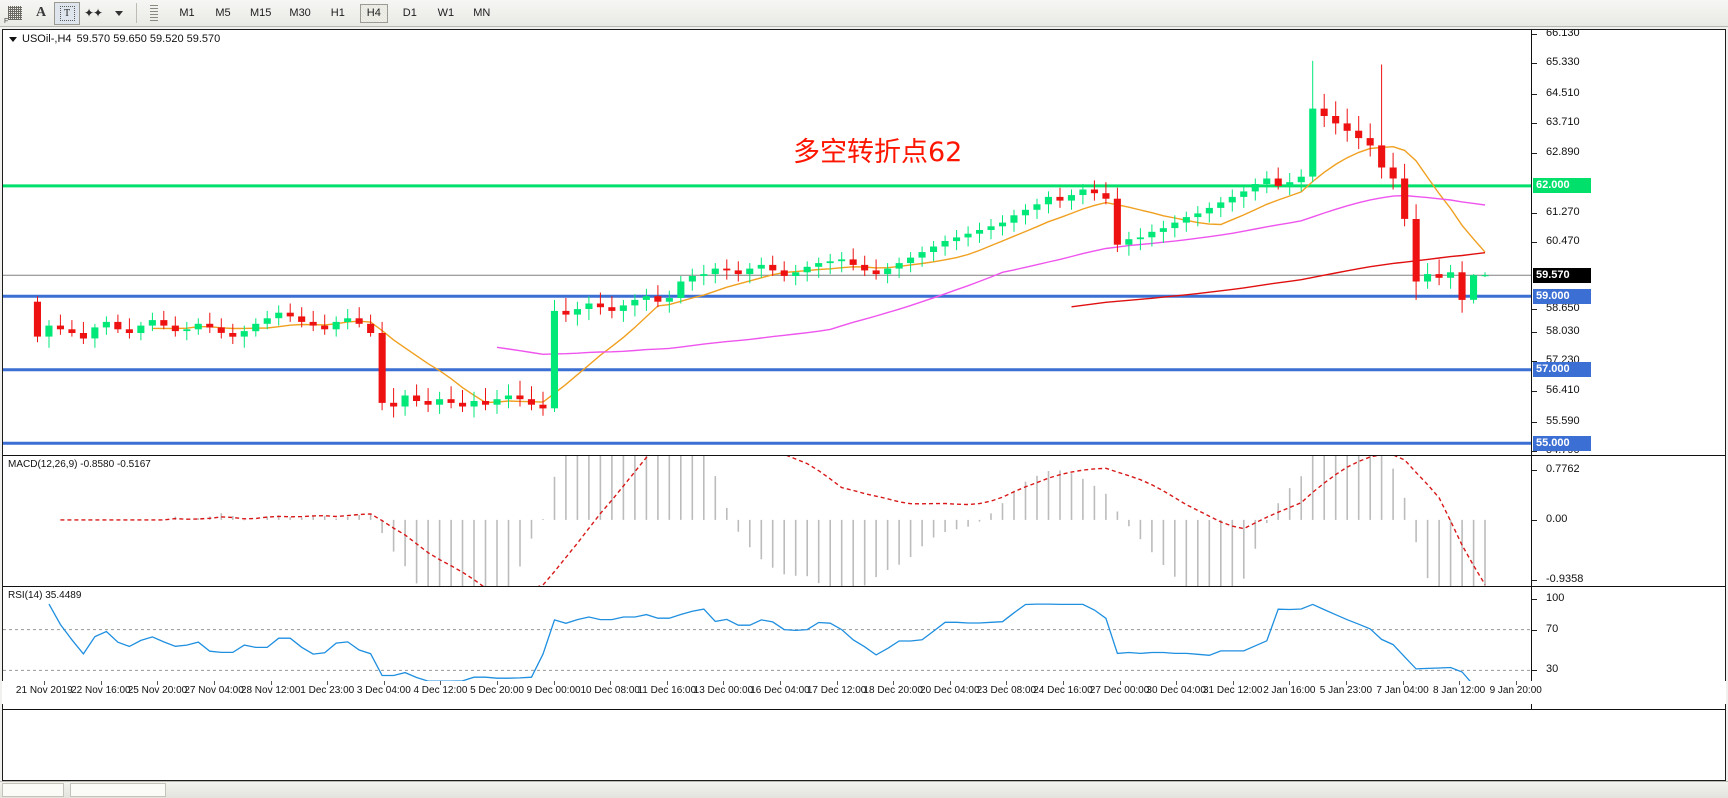  What do you see at coordinates (864, 13) in the screenshot?
I see `chart-toolbar: F A T ✦✦ M1 M5 M15 M30 H1 H4 D1 W1 MN` at bounding box center [864, 13].